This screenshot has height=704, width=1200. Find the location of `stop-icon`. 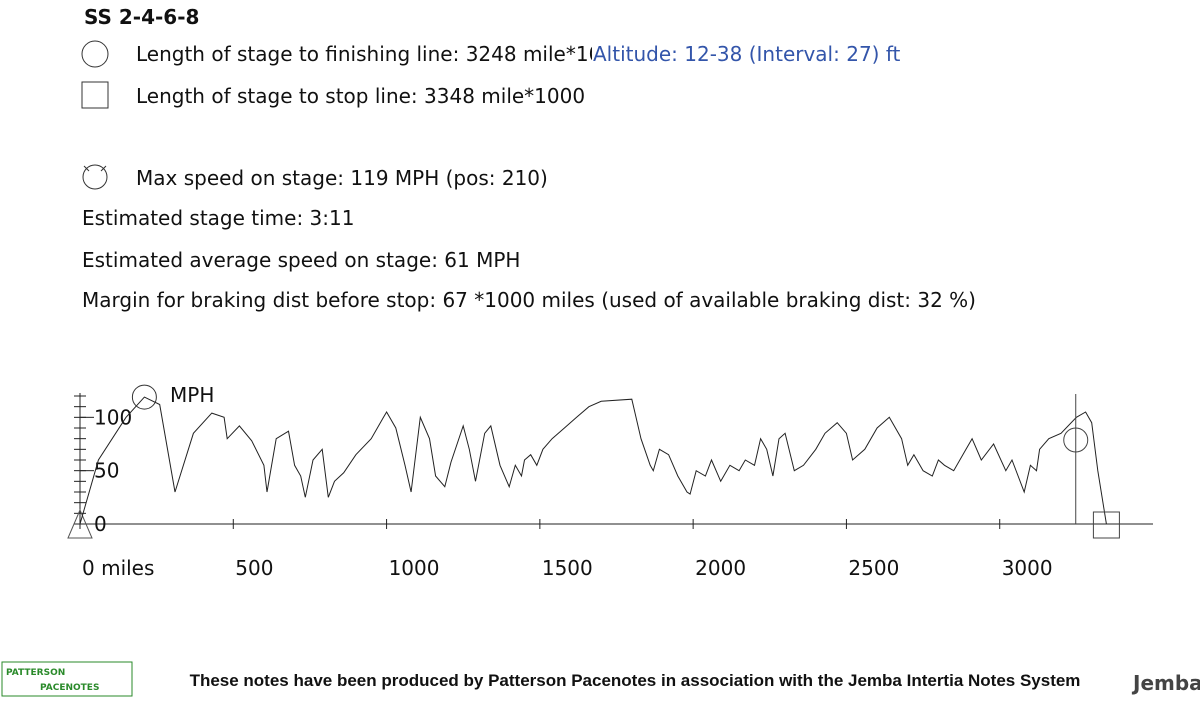

stop-icon is located at coordinates (95, 95).